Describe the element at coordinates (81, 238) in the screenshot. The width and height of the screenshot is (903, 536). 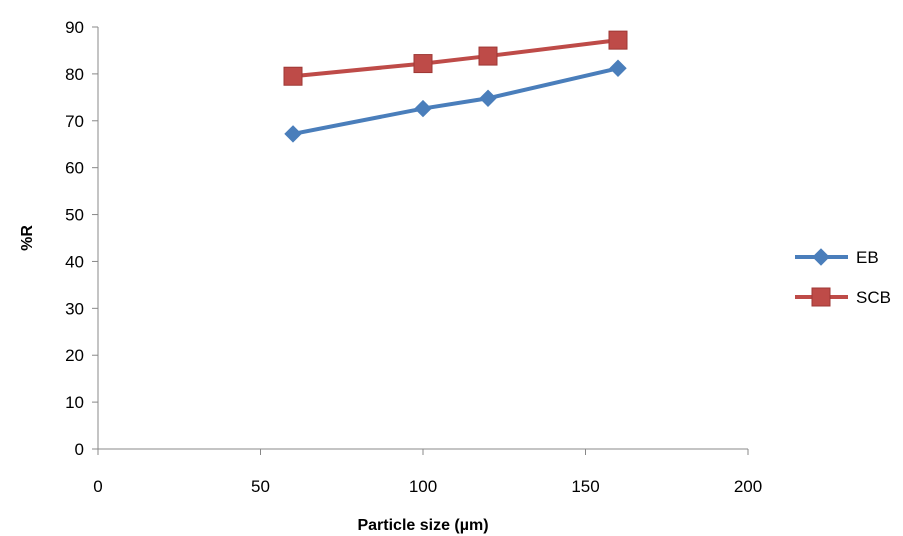
I see `y-ticks: 0 10 20 30 40 50 60 70 80 90` at that location.